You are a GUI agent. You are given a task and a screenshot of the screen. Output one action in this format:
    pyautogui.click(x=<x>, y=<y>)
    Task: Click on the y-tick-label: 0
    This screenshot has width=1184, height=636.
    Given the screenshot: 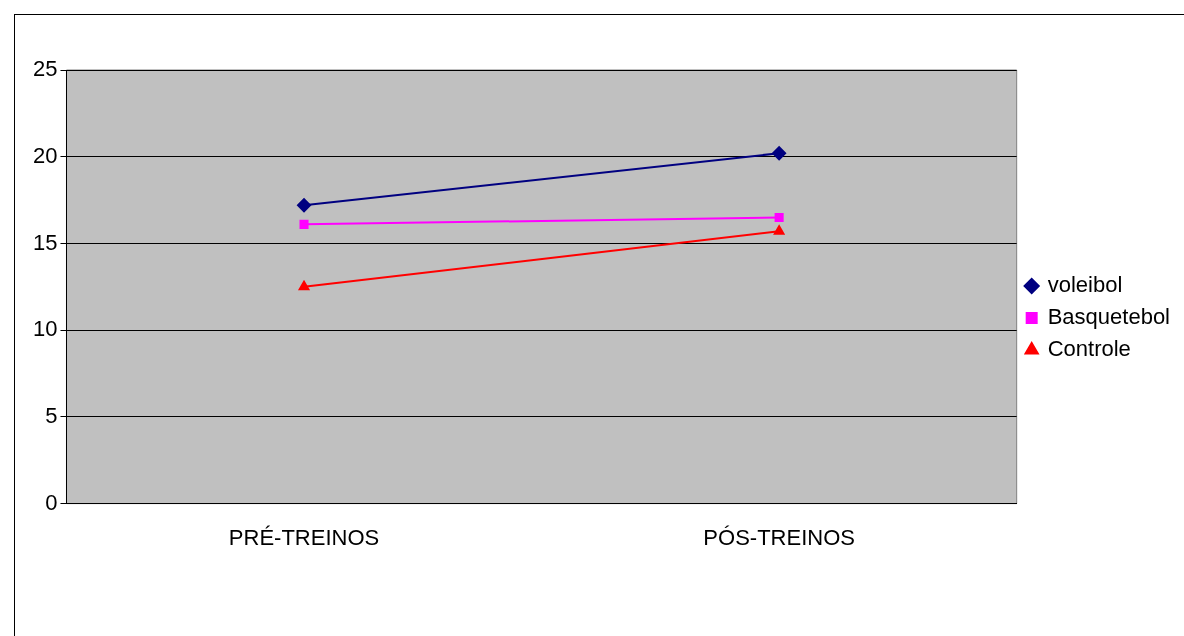 What is the action you would take?
    pyautogui.click(x=51, y=502)
    